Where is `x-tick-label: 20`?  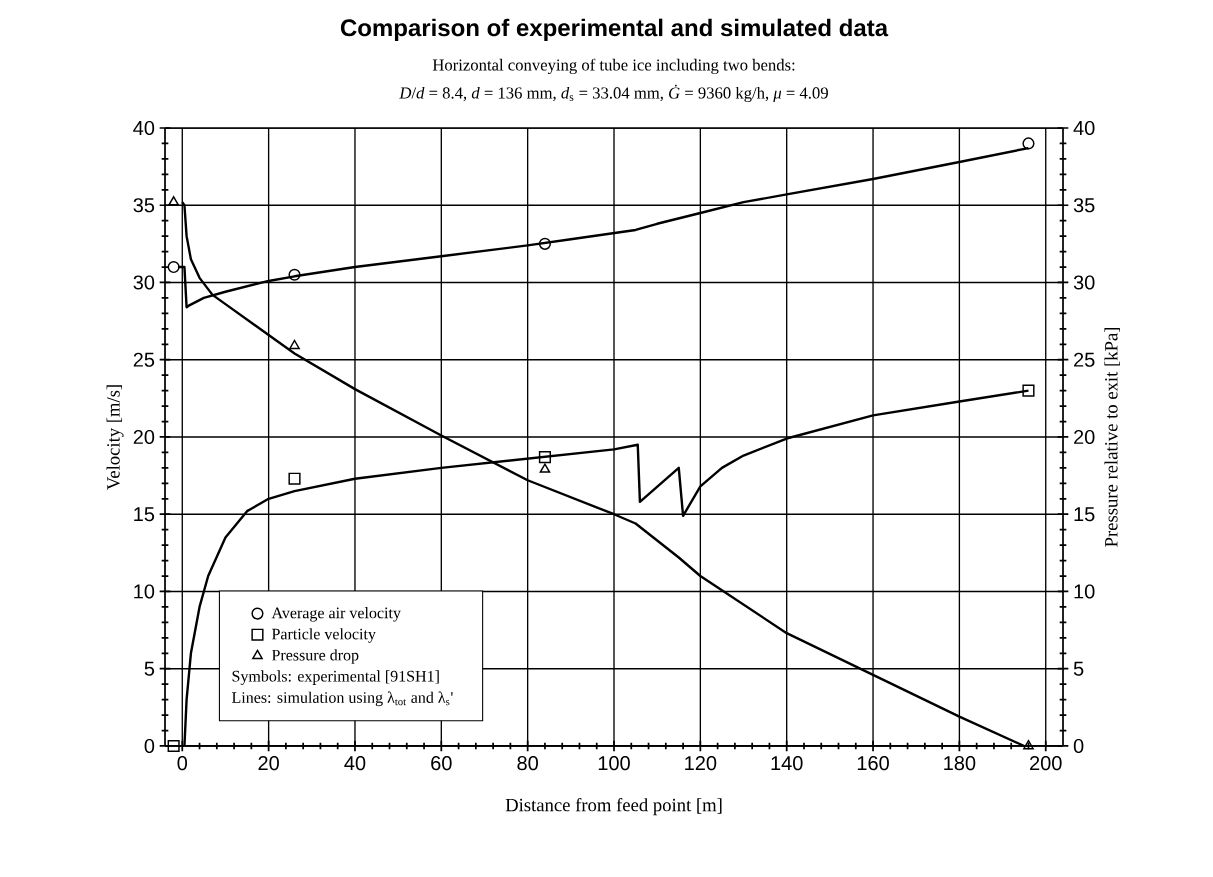
x-tick-label: 20 is located at coordinates (268, 763).